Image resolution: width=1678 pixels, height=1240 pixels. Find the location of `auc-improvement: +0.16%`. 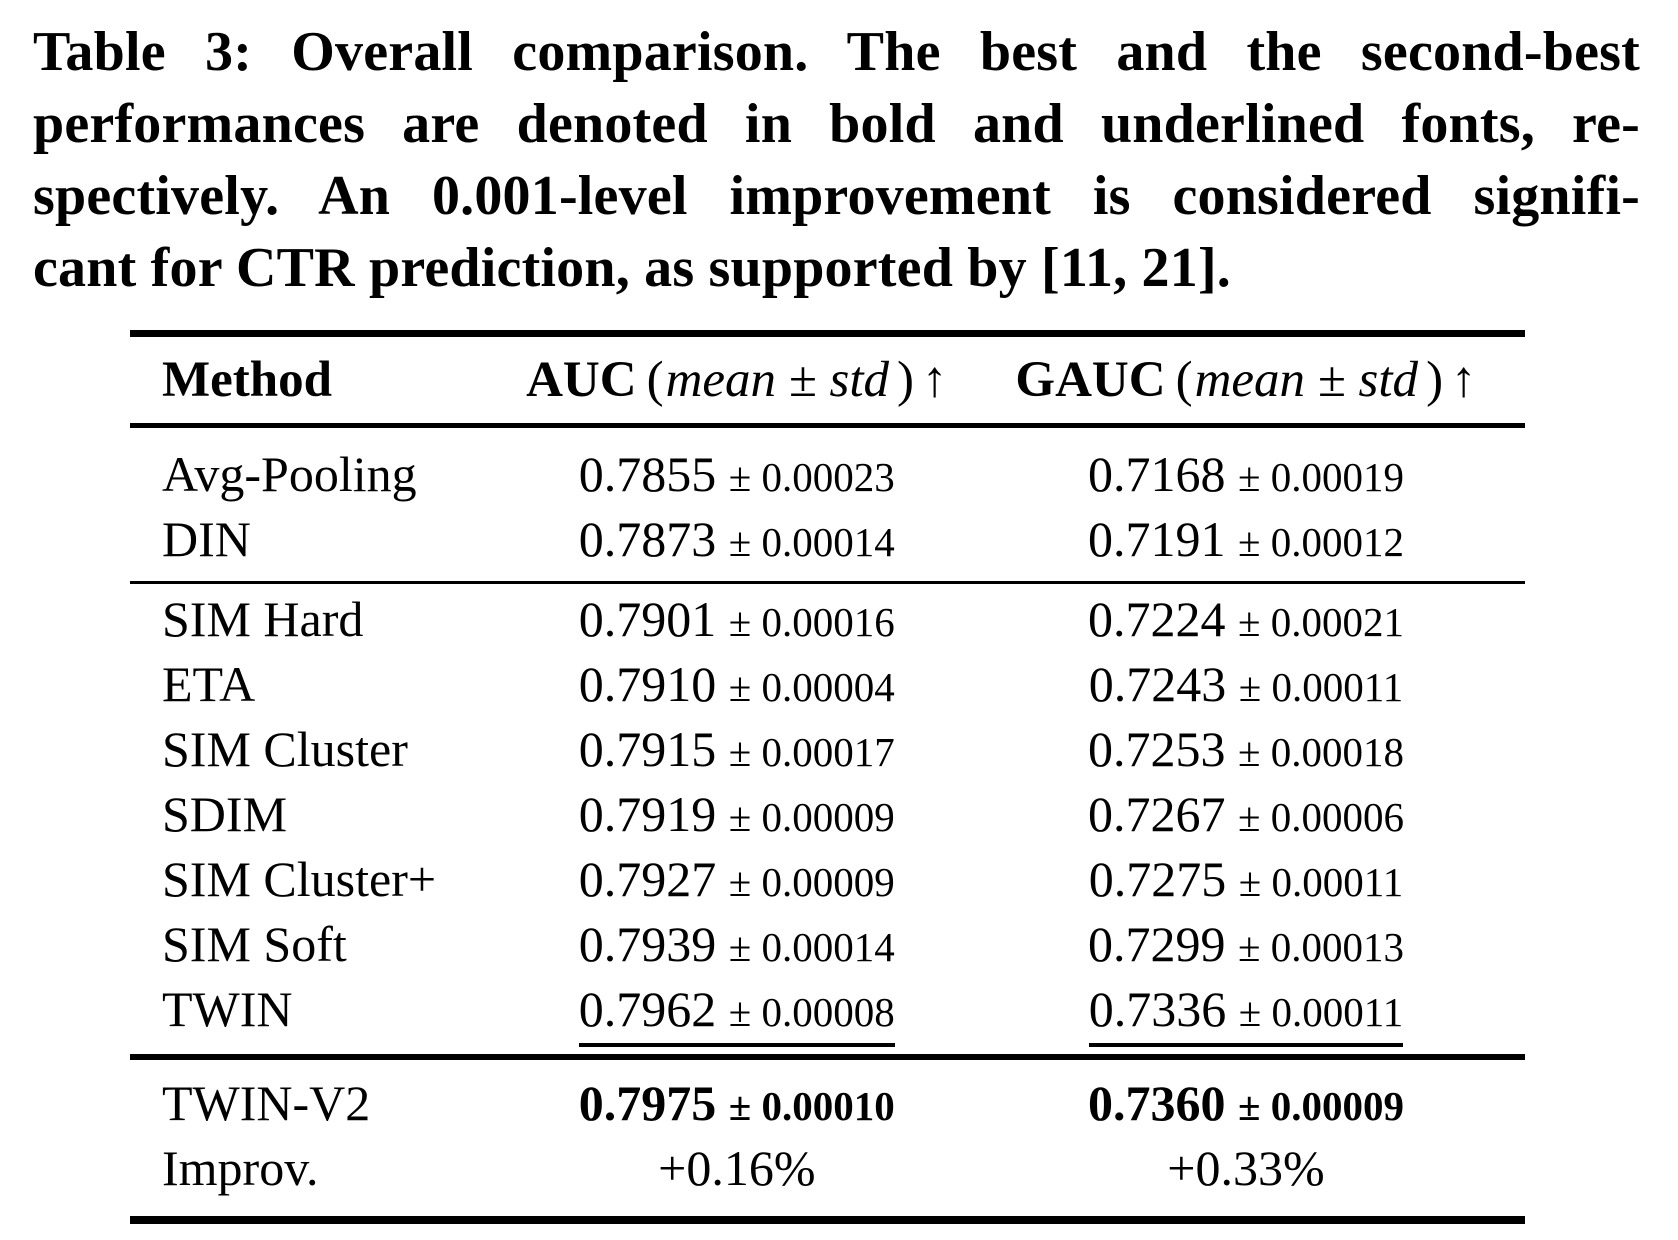

auc-improvement: +0.16% is located at coordinates (737, 1167).